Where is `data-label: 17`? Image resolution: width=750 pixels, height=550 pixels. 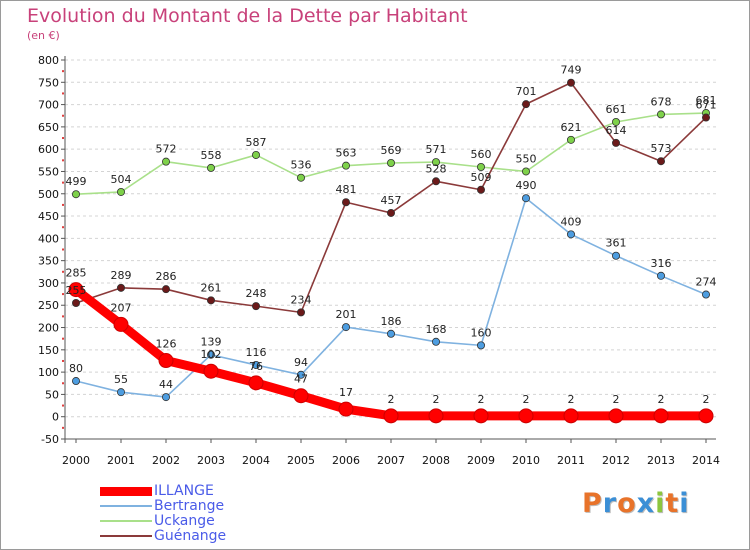
data-label: 17 is located at coordinates (346, 392).